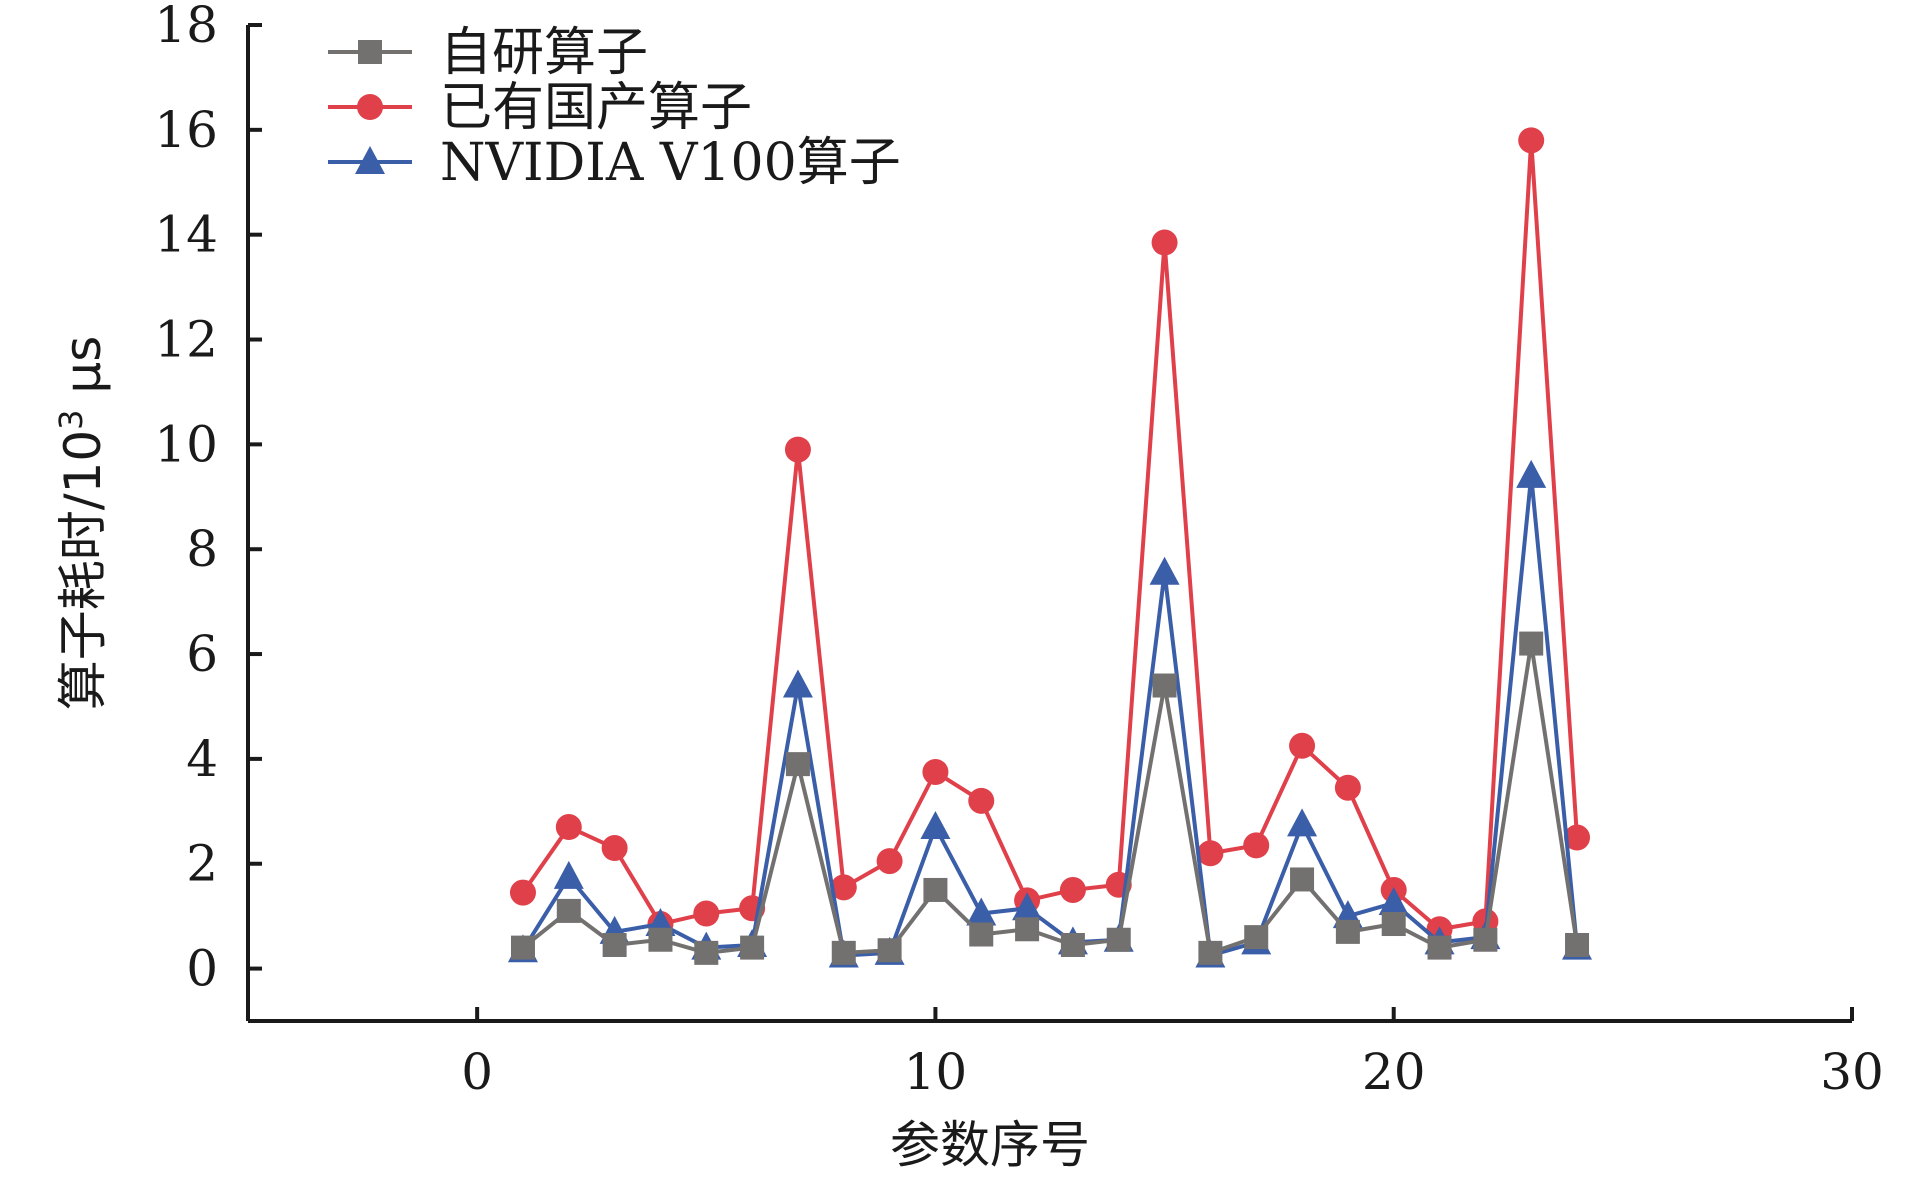 The image size is (1913, 1181). What do you see at coordinates (202, 759) in the screenshot?
I see `y-tick-label: 4` at bounding box center [202, 759].